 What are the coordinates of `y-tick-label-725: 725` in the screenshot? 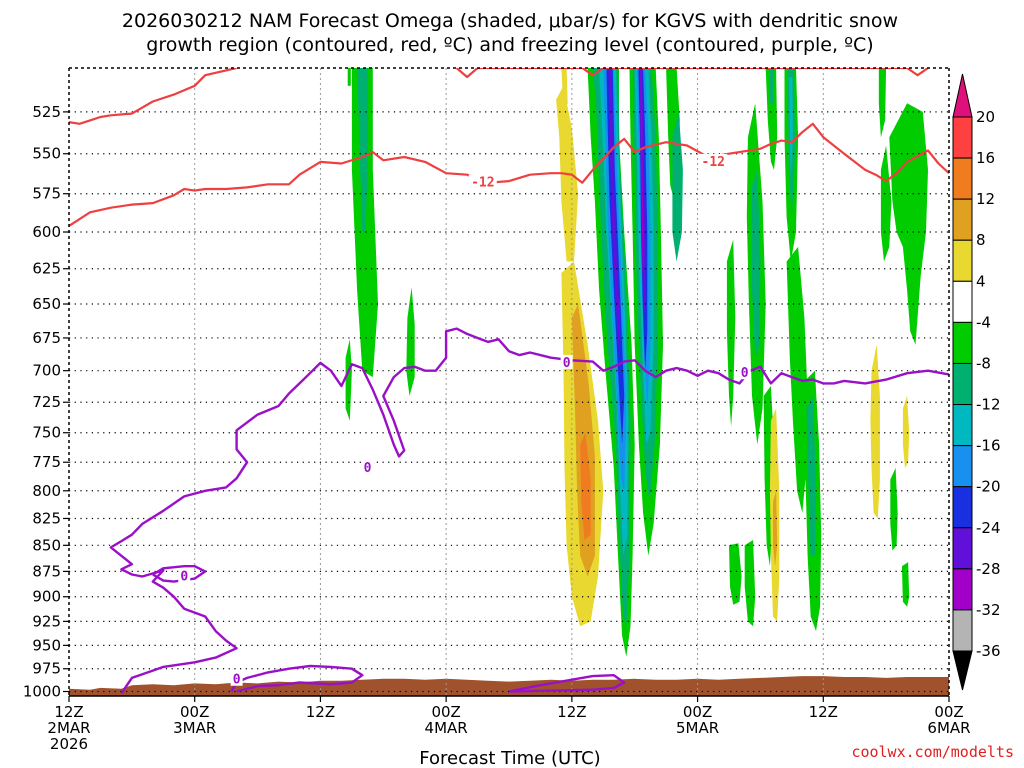 It's located at (46, 402).